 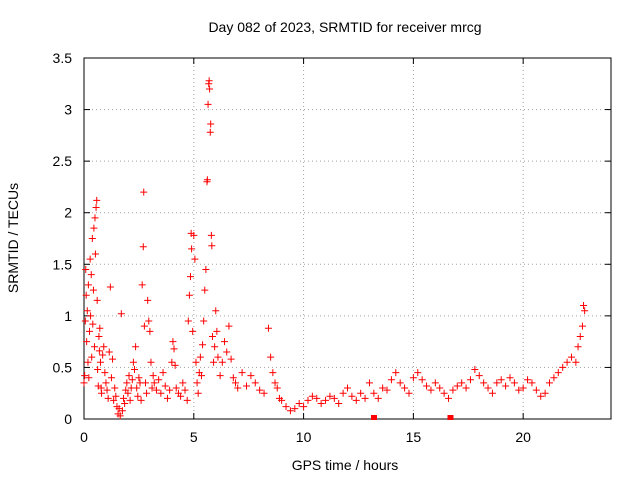 I want to click on x-tick-label: 10, so click(x=304, y=437).